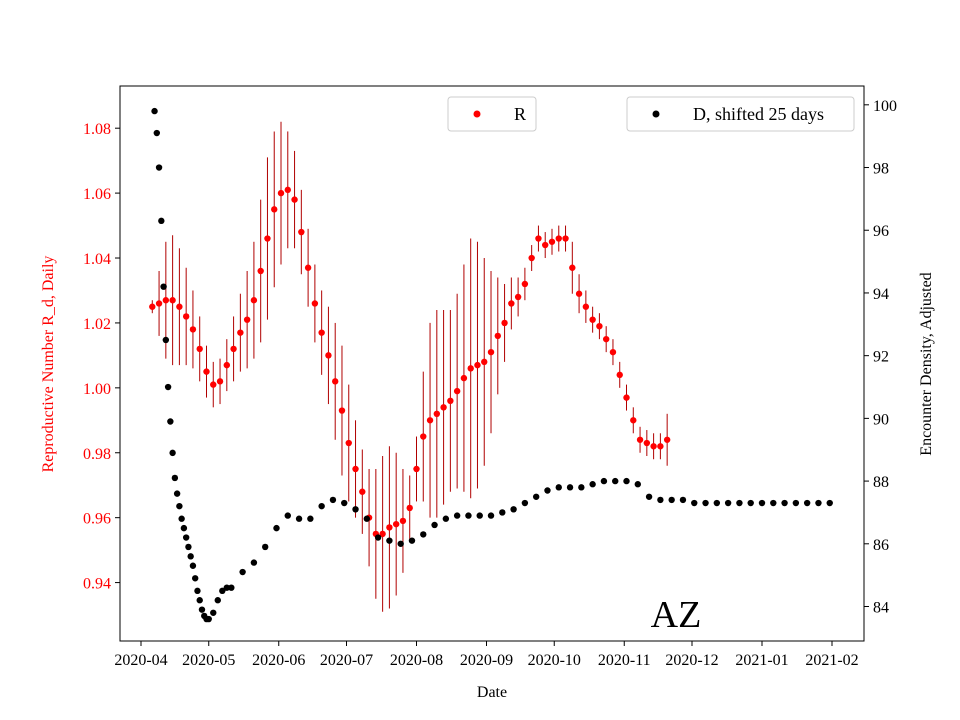 Image resolution: width=960 pixels, height=720 pixels. I want to click on x-tick-label: 2021-01, so click(761, 660).